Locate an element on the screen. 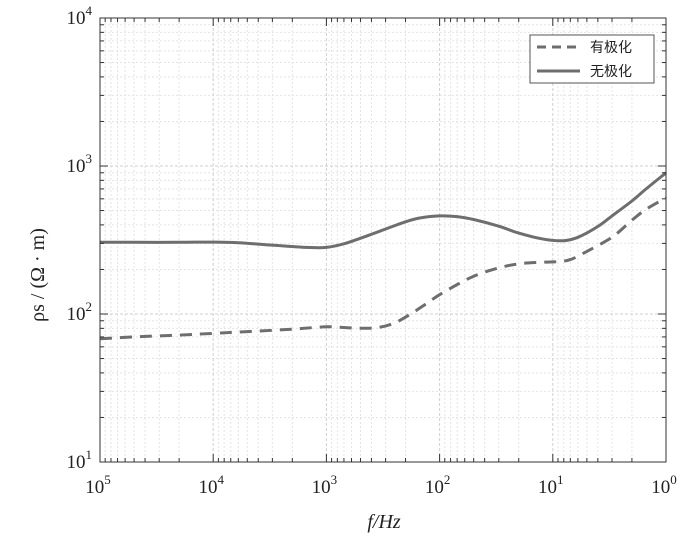  x-tick-label: 10³ is located at coordinates (325, 485).